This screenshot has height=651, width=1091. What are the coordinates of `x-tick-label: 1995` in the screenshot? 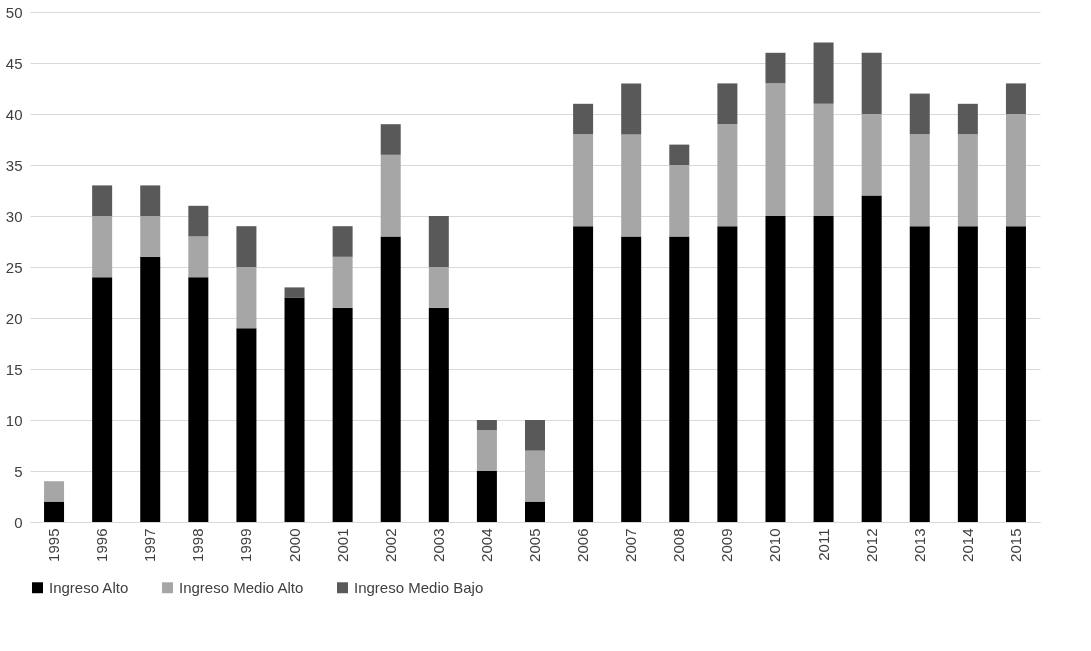 It's located at (54, 545).